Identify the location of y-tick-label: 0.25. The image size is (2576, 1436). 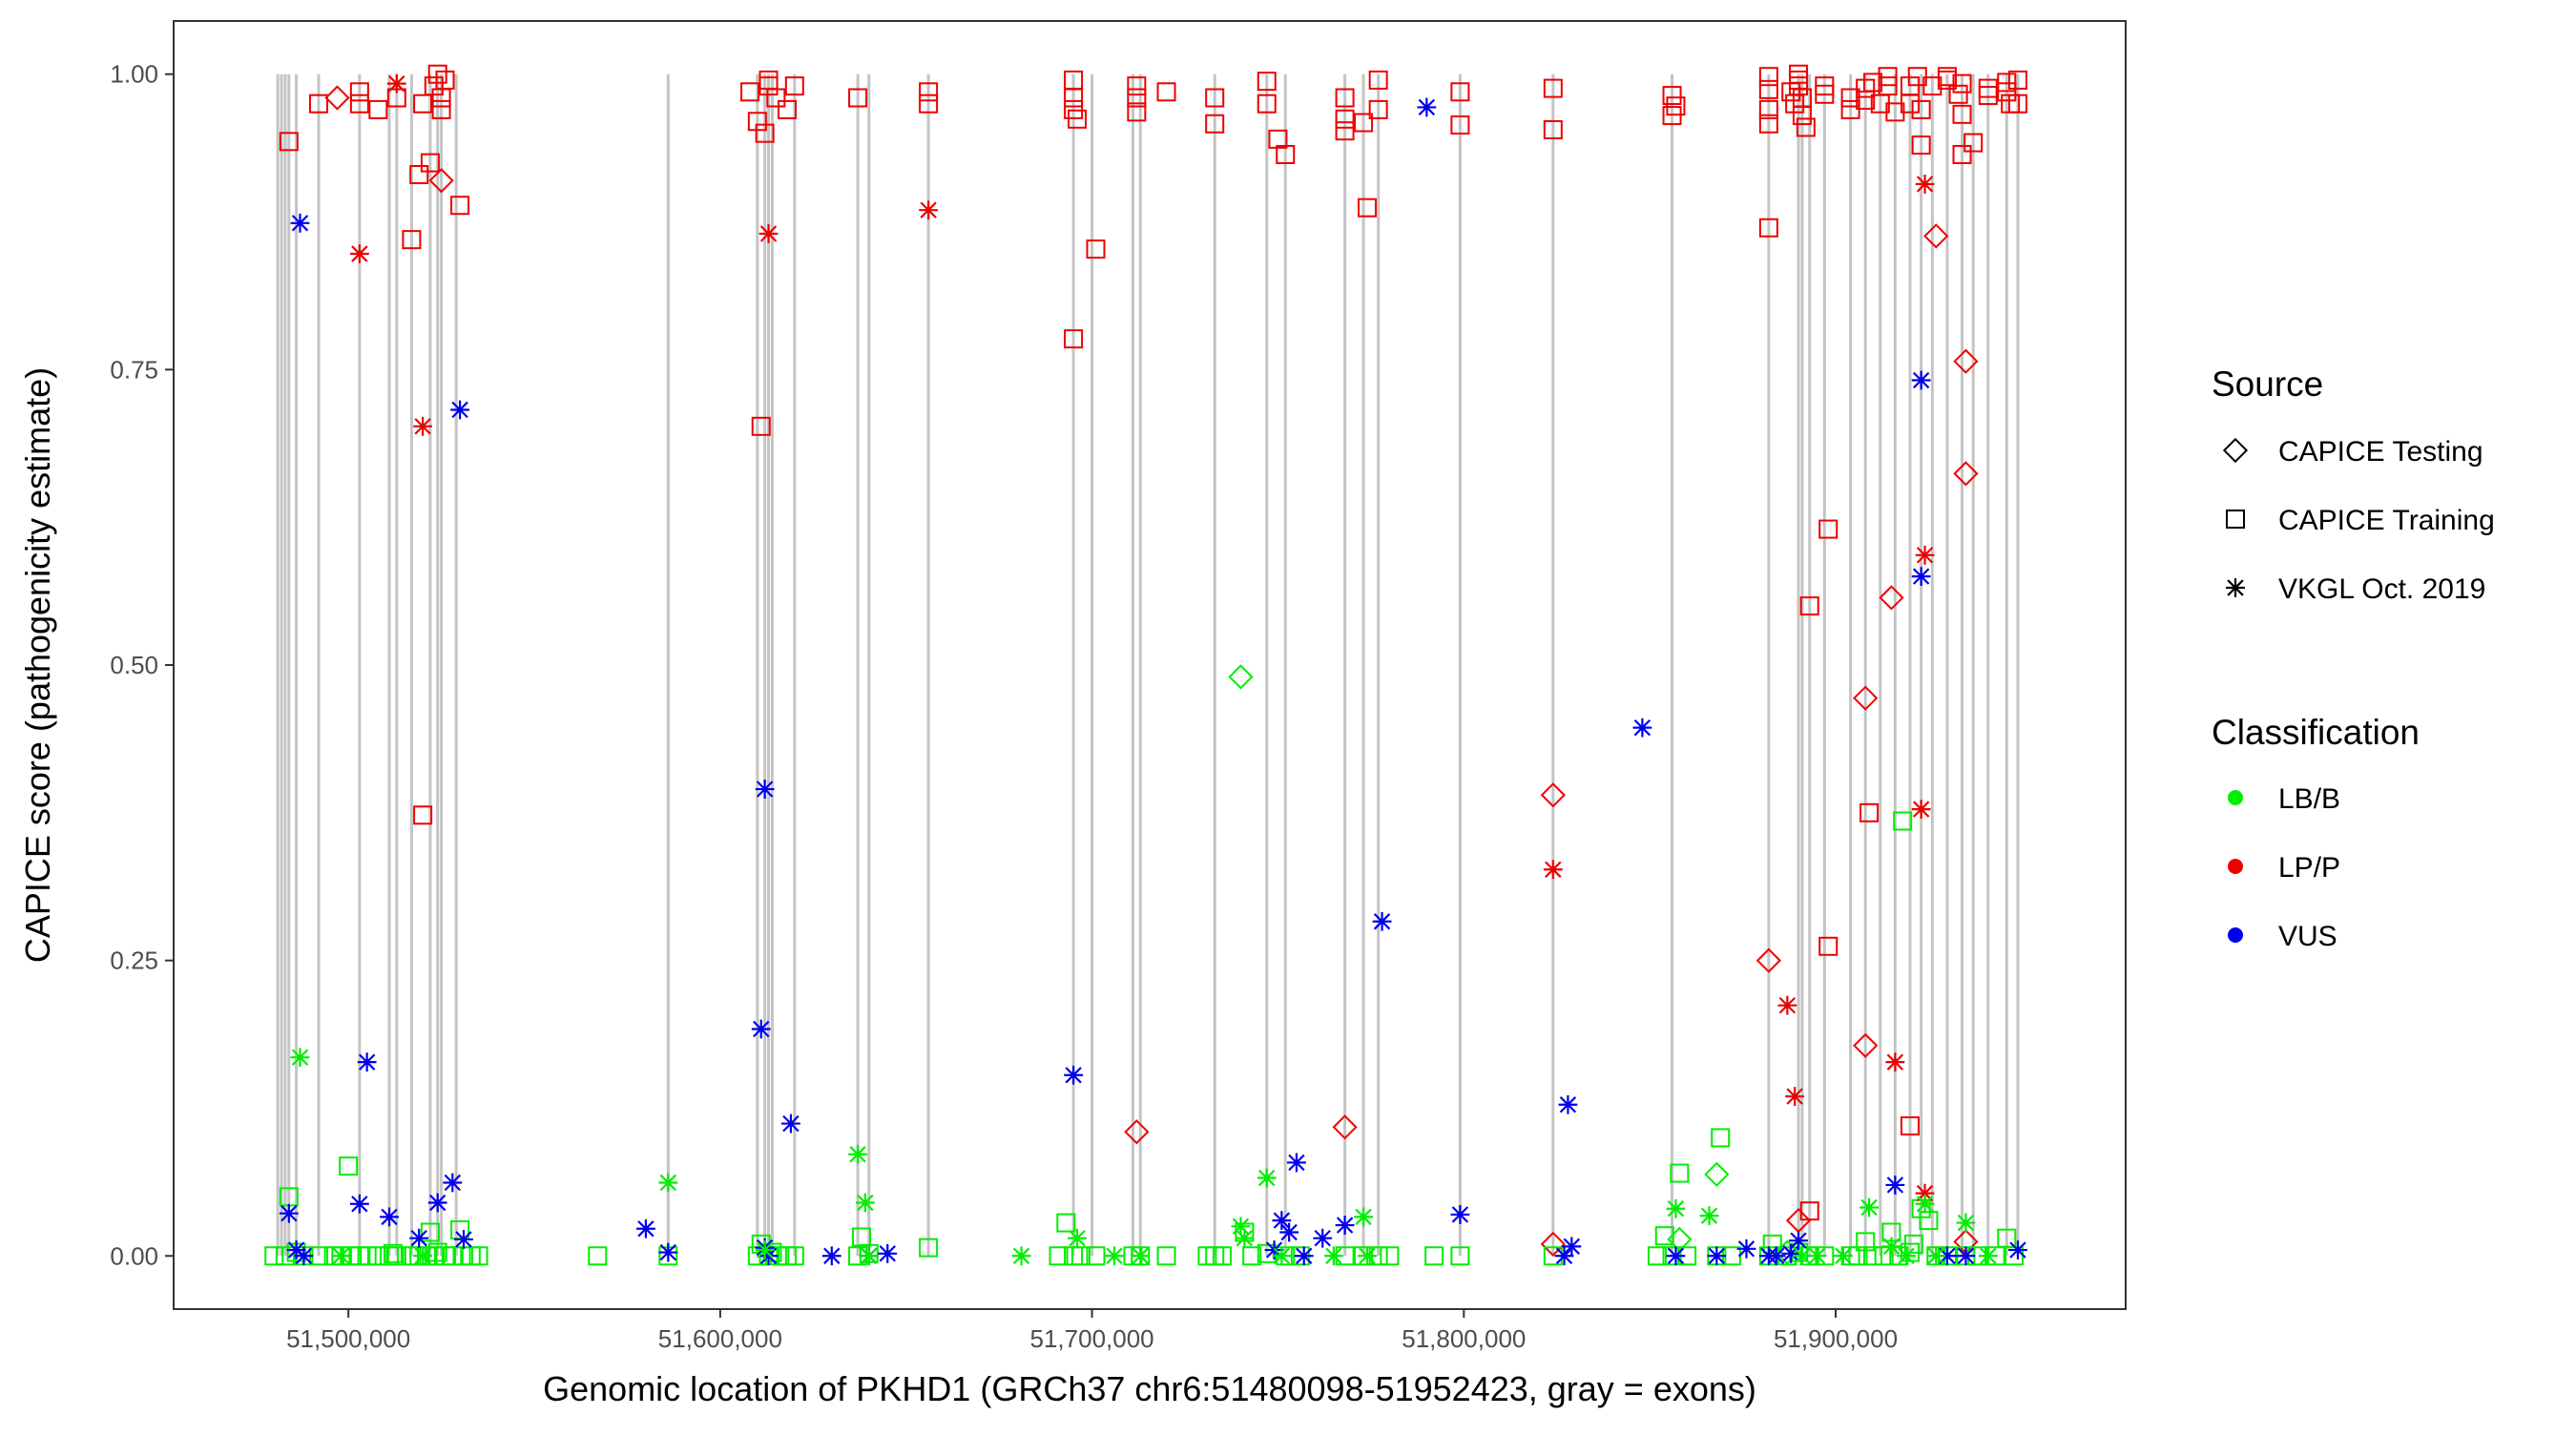
(134, 961).